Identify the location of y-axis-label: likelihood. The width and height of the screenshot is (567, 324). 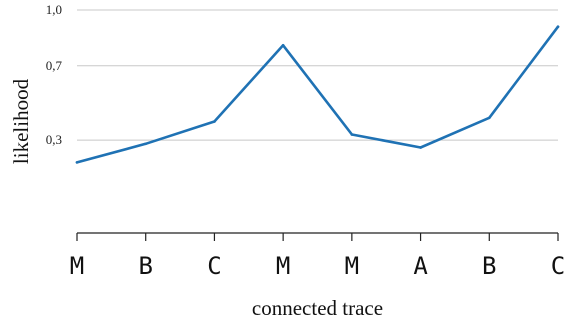
(21, 121).